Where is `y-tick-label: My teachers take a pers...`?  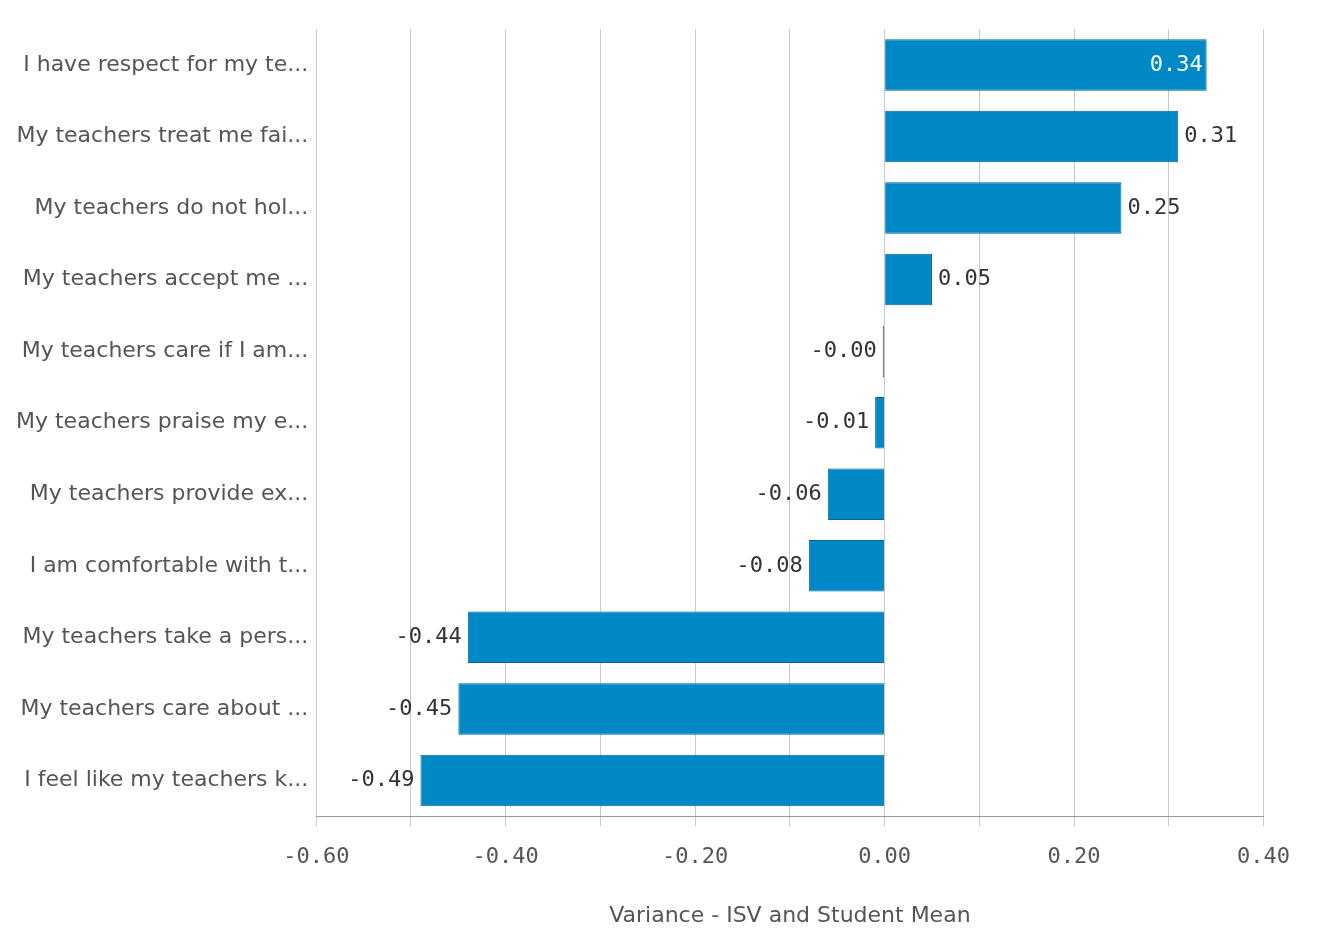
y-tick-label: My teachers take a pers... is located at coordinates (165, 636).